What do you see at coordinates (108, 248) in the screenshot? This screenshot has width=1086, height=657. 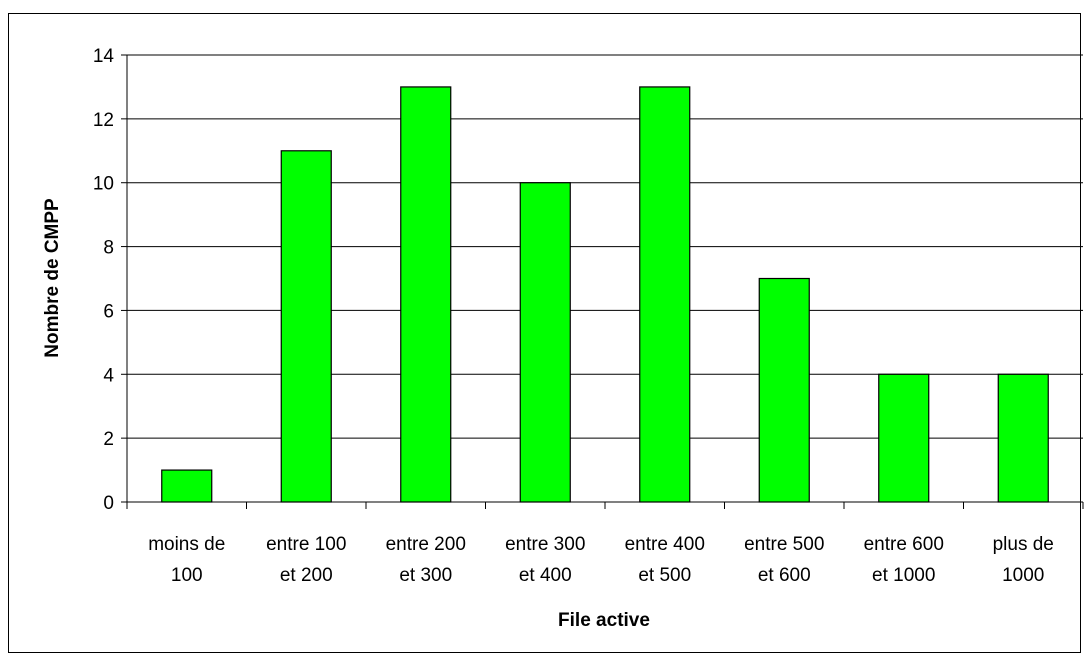 I see `y-tick-label: 8` at bounding box center [108, 248].